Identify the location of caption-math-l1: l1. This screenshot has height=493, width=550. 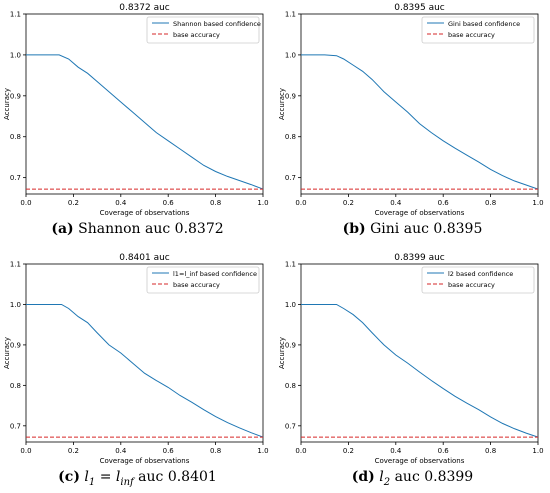
(90, 478).